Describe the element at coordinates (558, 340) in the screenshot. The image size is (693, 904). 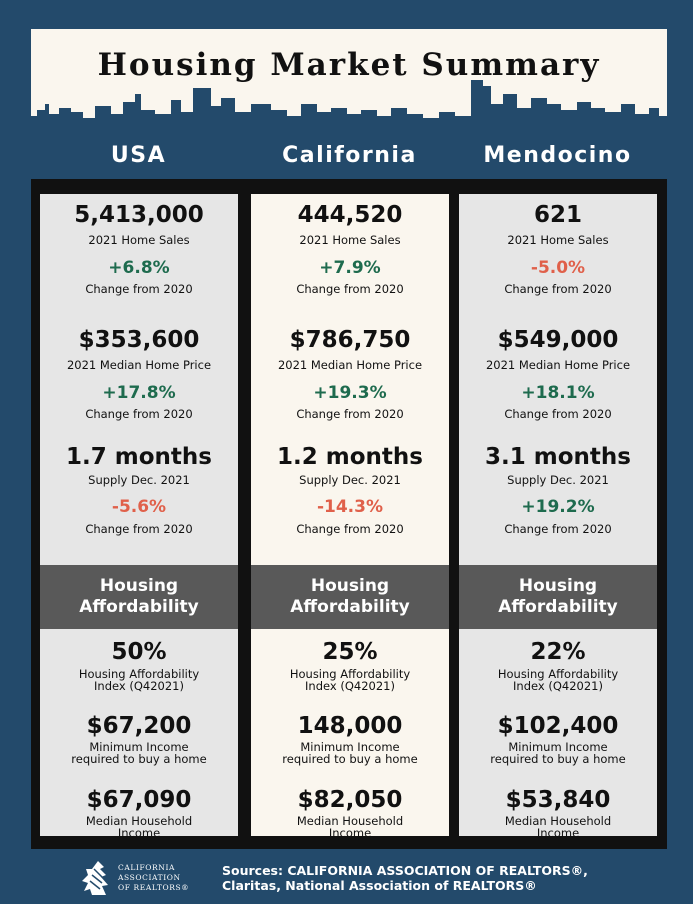
I see `median-price-value: $549,000` at that location.